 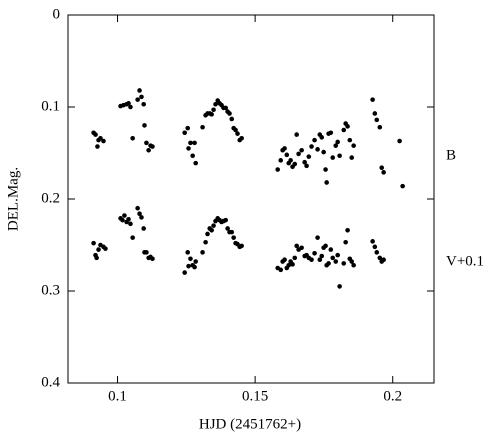 I want to click on y-tick-label: 0.4, so click(x=50, y=382).